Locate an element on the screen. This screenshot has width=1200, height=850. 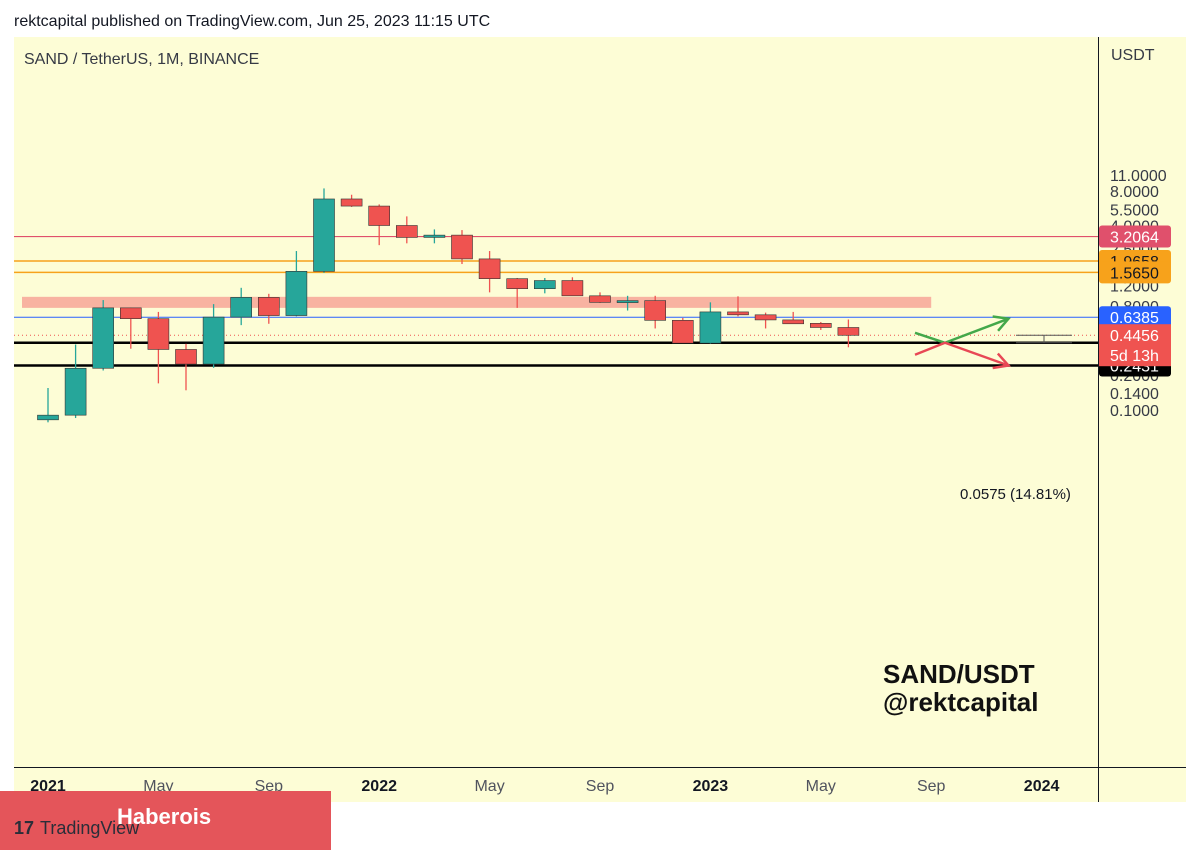
current-price-label: 0.4456 is located at coordinates (1134, 336).